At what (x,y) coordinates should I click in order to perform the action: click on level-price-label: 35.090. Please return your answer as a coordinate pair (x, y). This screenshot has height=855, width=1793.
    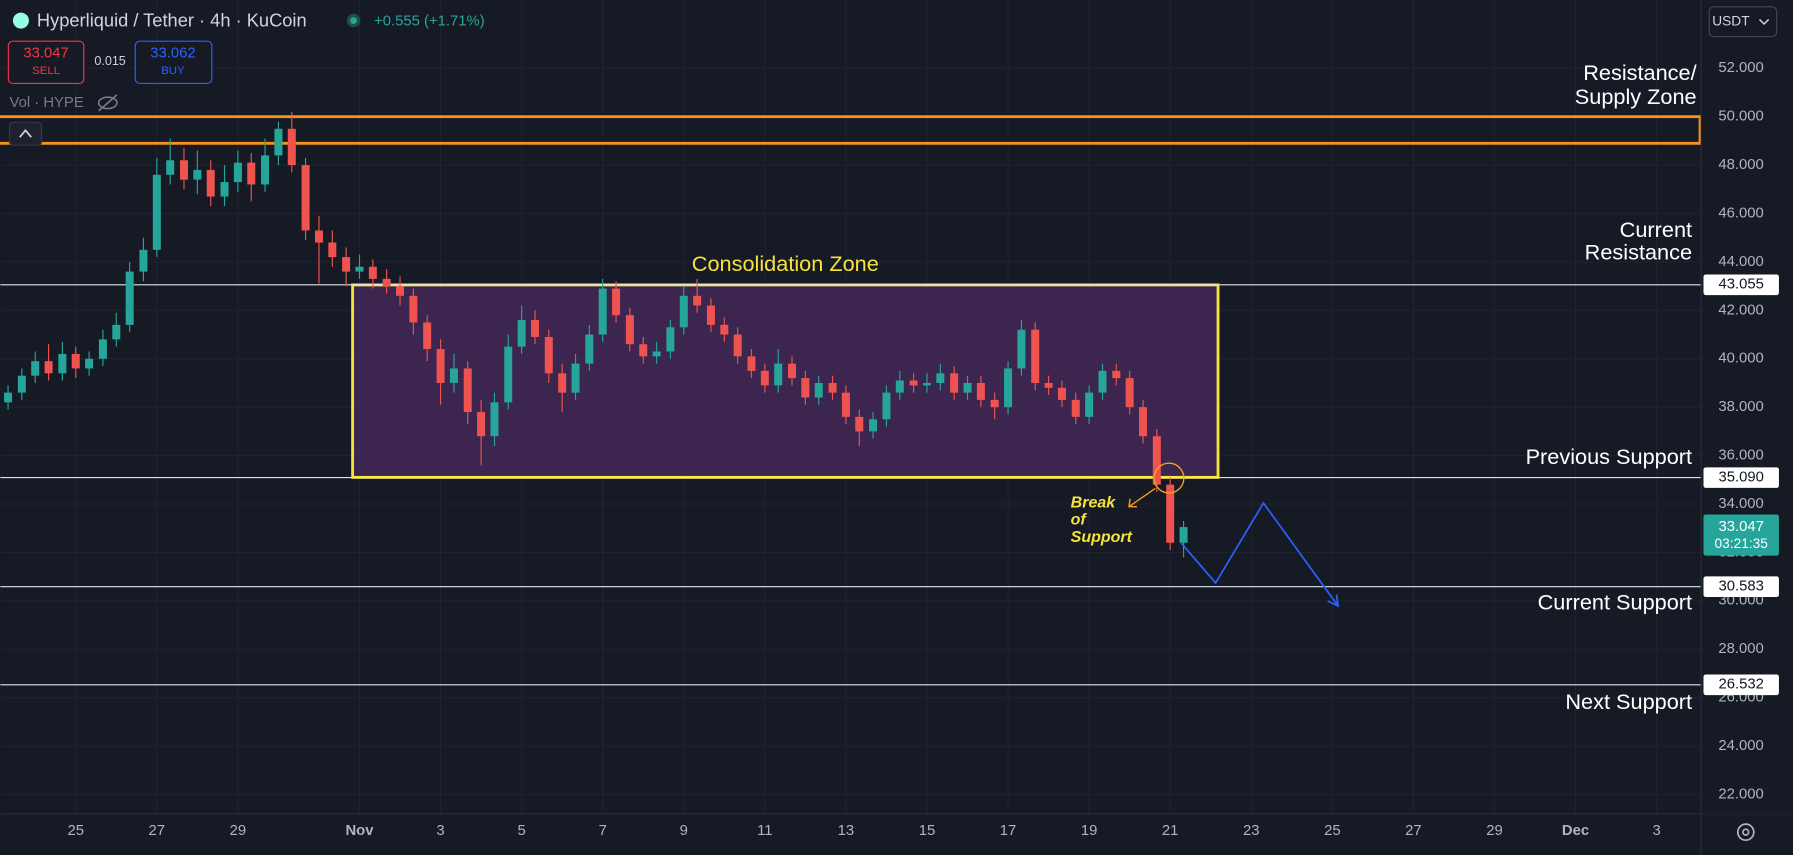
    Looking at the image, I should click on (1741, 478).